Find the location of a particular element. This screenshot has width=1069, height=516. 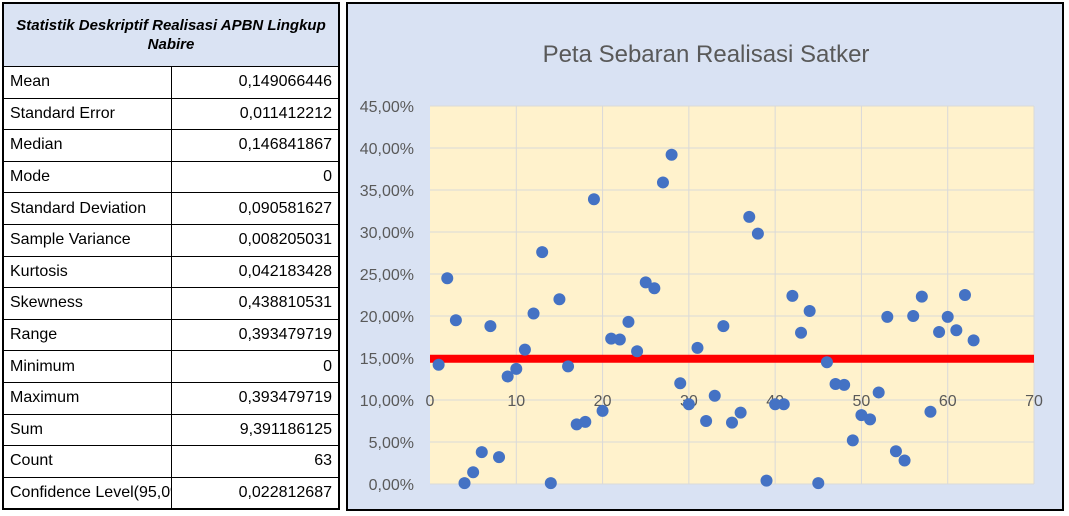

table-row: Median 0,146841867 is located at coordinates (171, 145).